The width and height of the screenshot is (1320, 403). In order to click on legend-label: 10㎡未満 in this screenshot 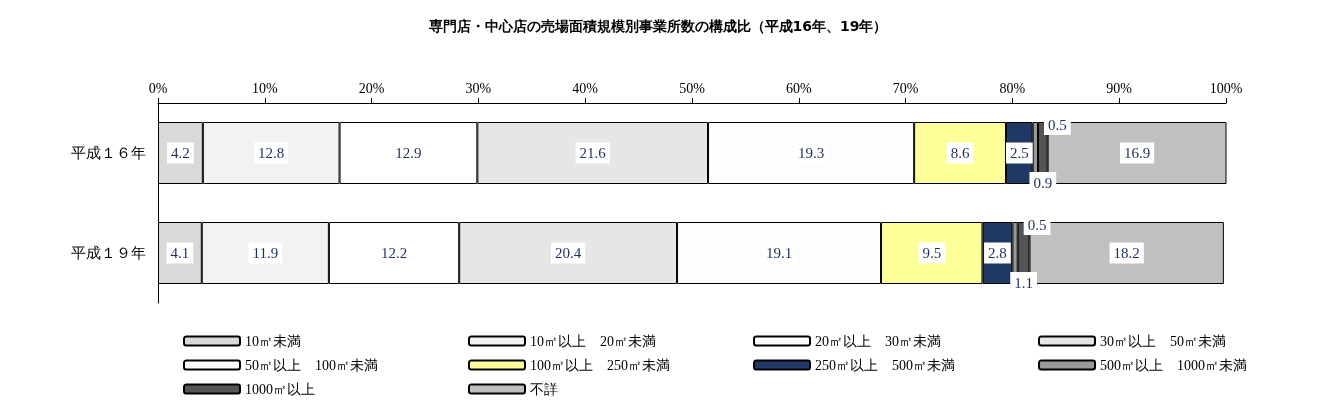, I will do `click(273, 341)`.